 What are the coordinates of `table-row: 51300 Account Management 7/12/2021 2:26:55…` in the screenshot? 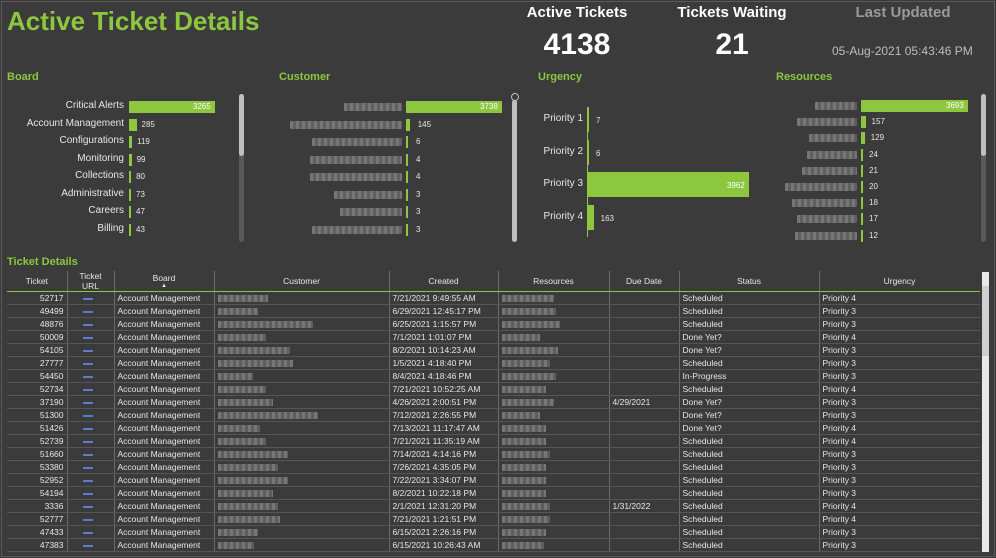 It's located at (493, 415).